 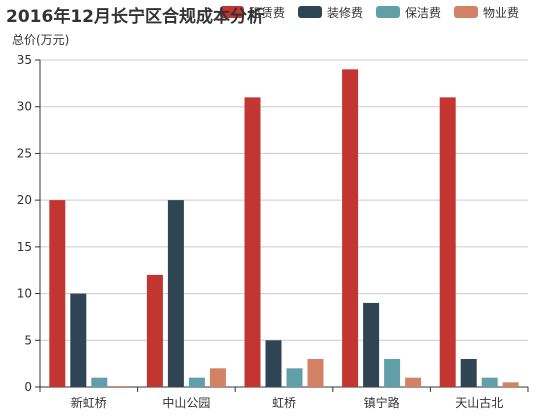 I want to click on legend-label: 物业费, so click(x=501, y=13).